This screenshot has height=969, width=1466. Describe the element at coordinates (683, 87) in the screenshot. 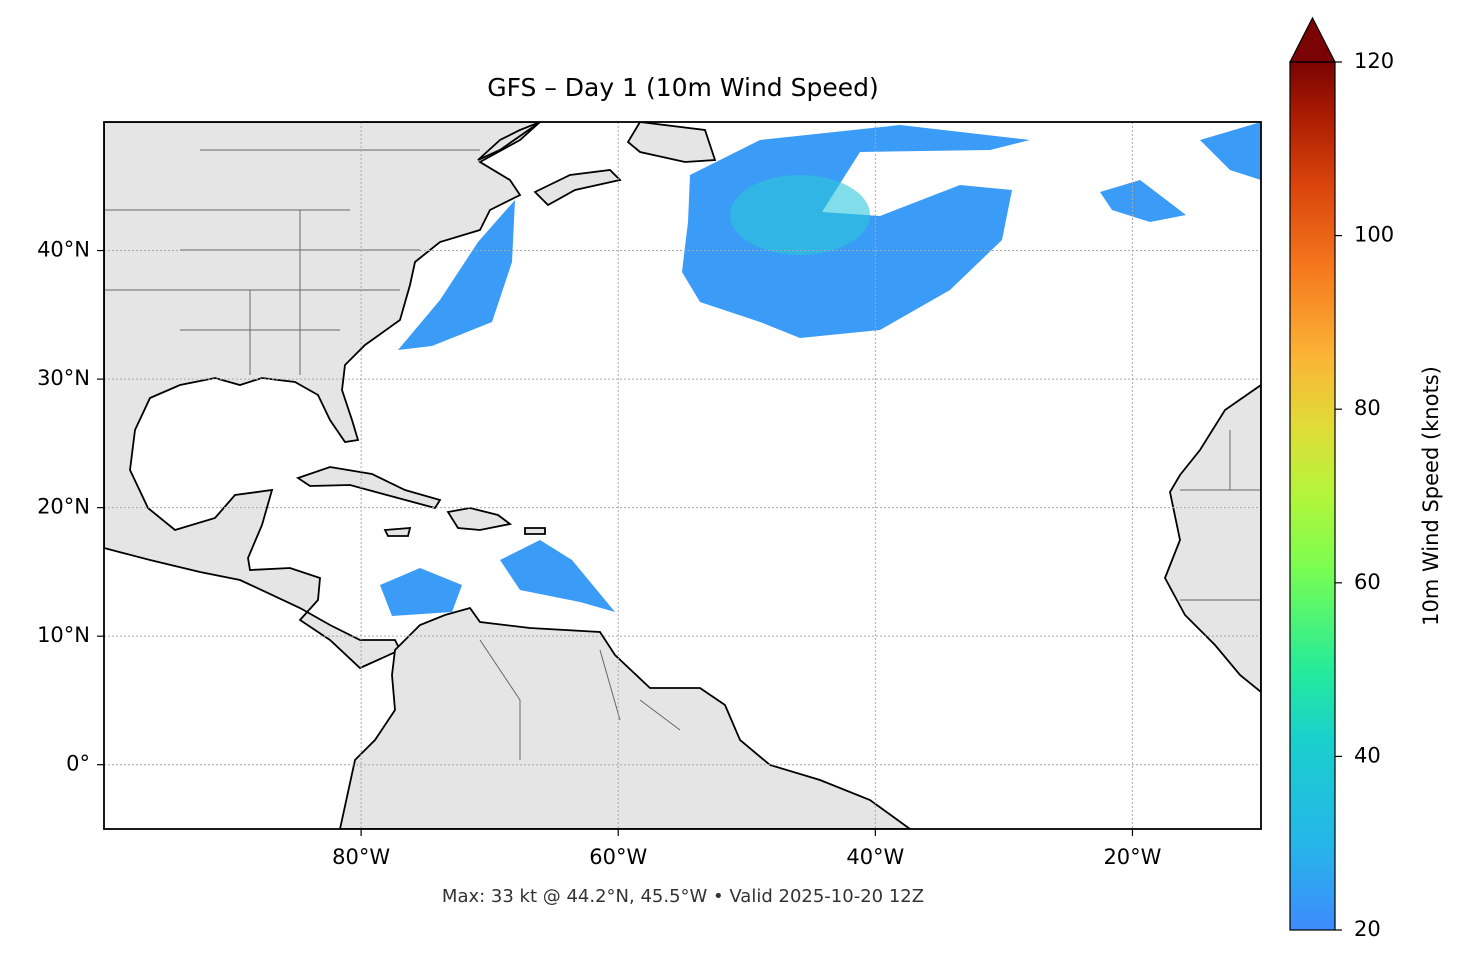

I see `chart-title: GFS – Day 1 (10m Wind Speed)` at that location.